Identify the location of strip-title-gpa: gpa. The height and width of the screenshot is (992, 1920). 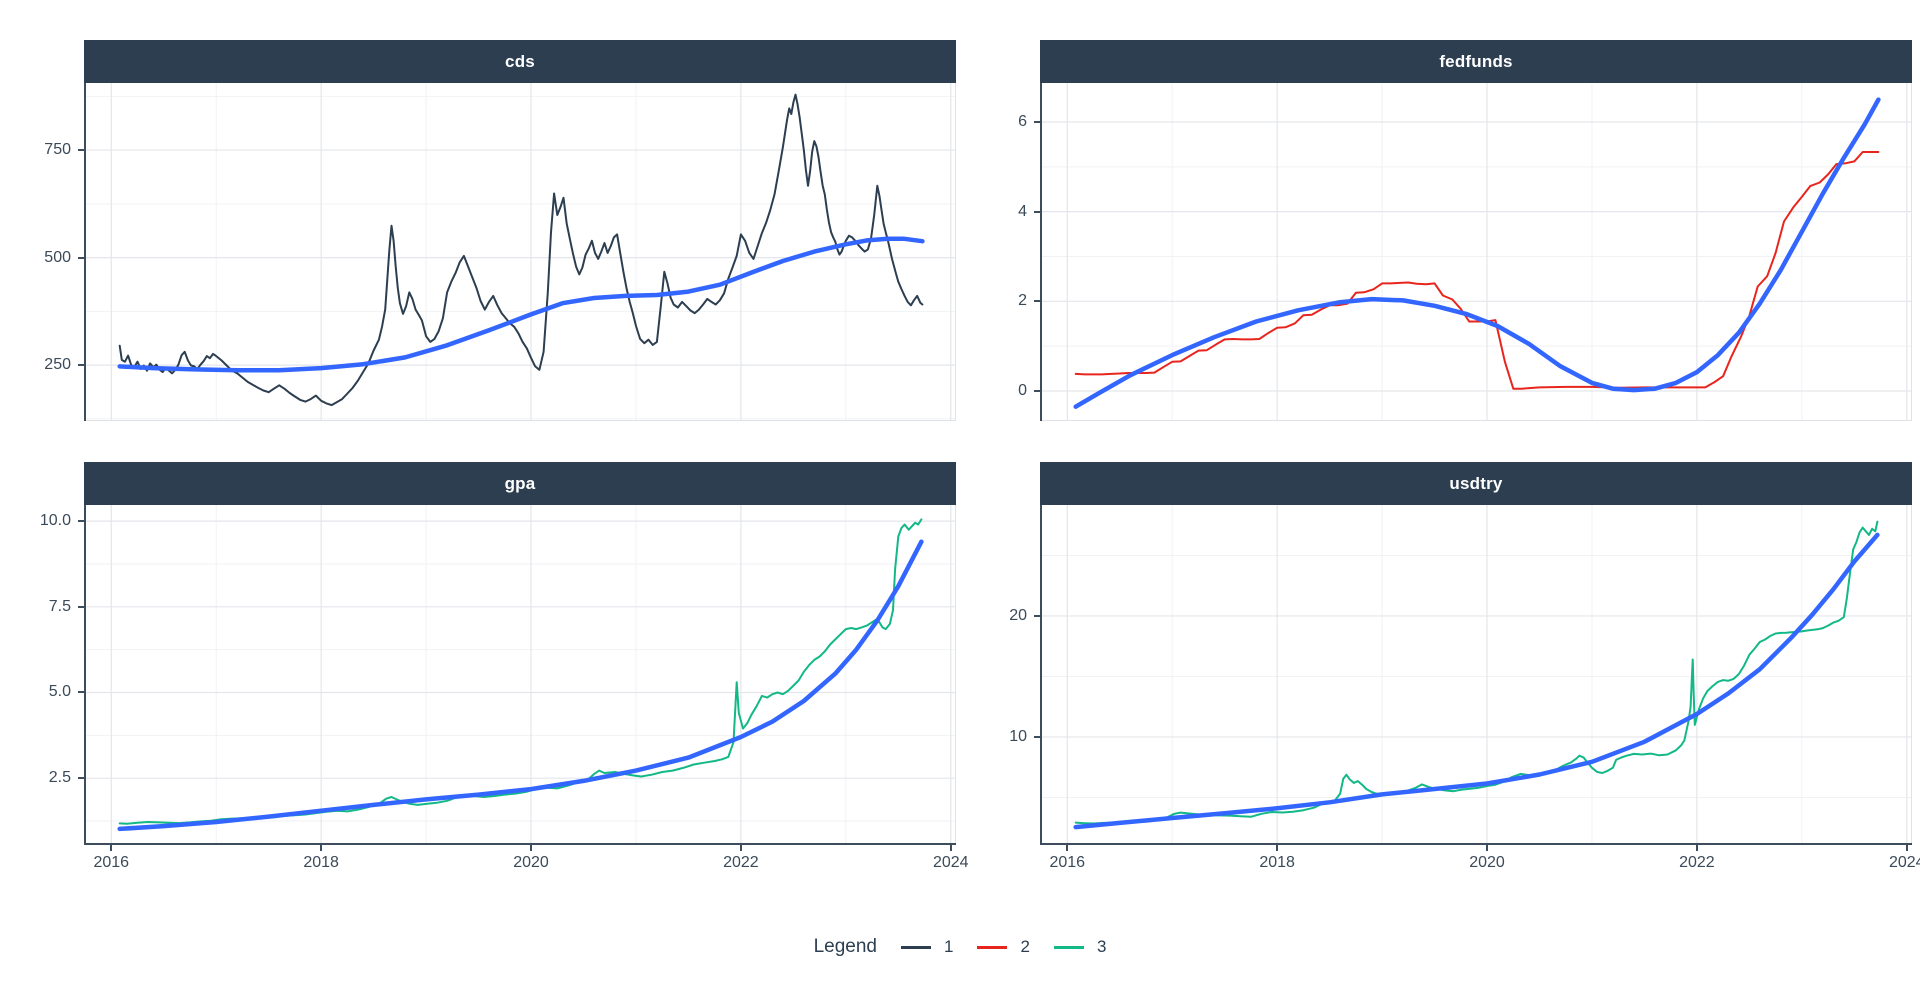
(520, 483).